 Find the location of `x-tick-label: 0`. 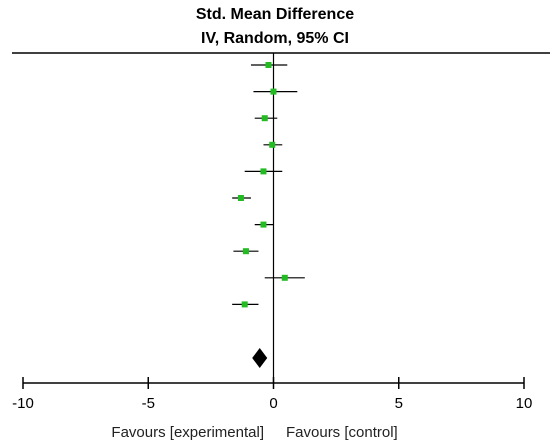

x-tick-label: 0 is located at coordinates (273, 403).